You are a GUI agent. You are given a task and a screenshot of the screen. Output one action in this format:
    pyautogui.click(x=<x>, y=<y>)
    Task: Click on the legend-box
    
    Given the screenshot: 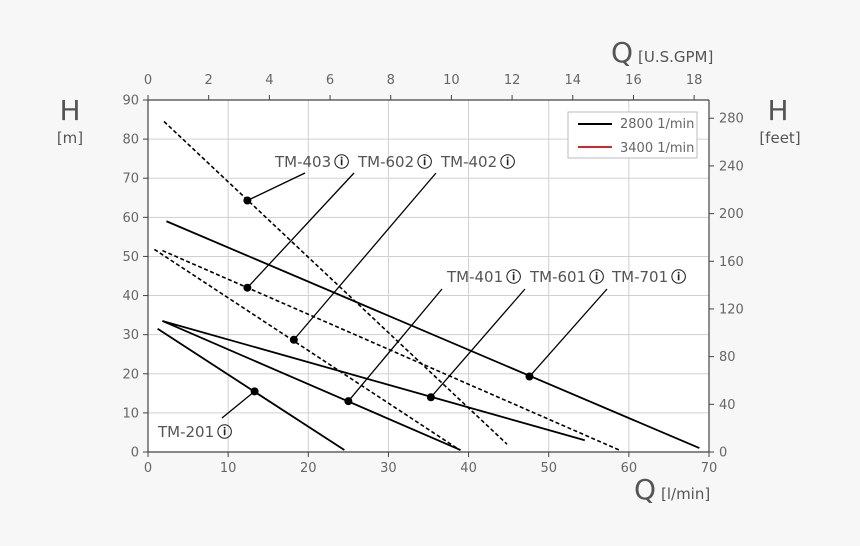 What is the action you would take?
    pyautogui.click(x=632, y=135)
    